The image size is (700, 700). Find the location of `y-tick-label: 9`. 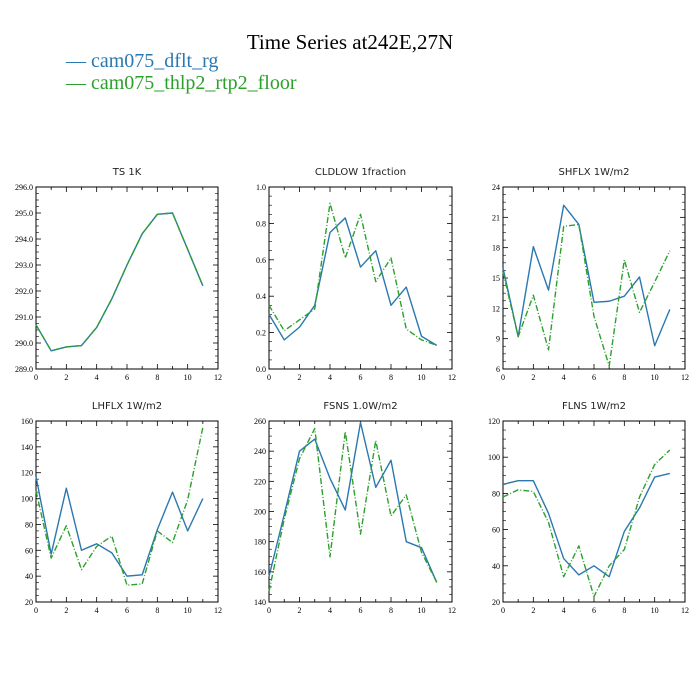

y-tick-label: 9 is located at coordinates (498, 339).